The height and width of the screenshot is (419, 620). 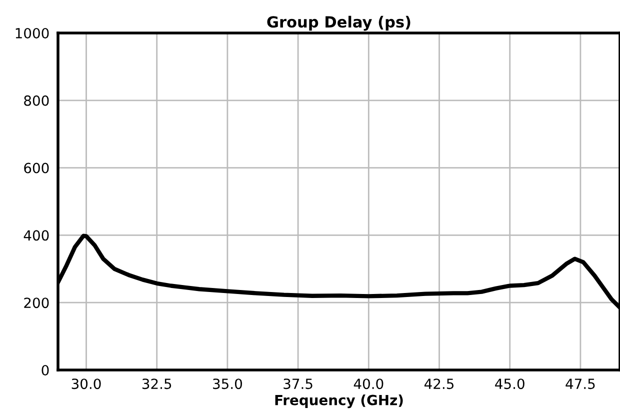 What do you see at coordinates (45, 370) in the screenshot?
I see `y-tick-label: 0` at bounding box center [45, 370].